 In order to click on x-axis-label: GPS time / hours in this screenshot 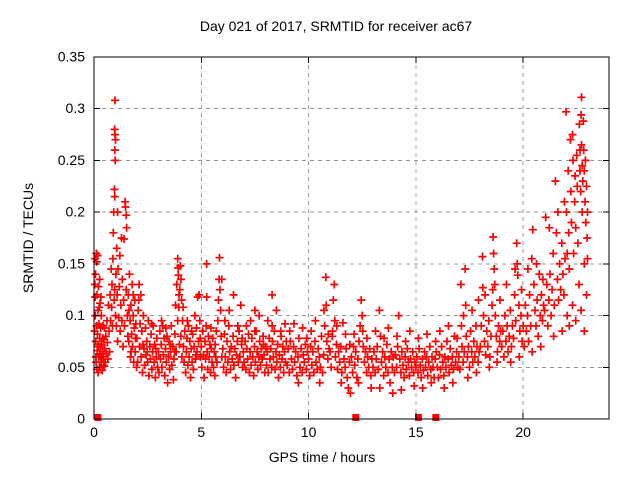, I will do `click(322, 457)`.